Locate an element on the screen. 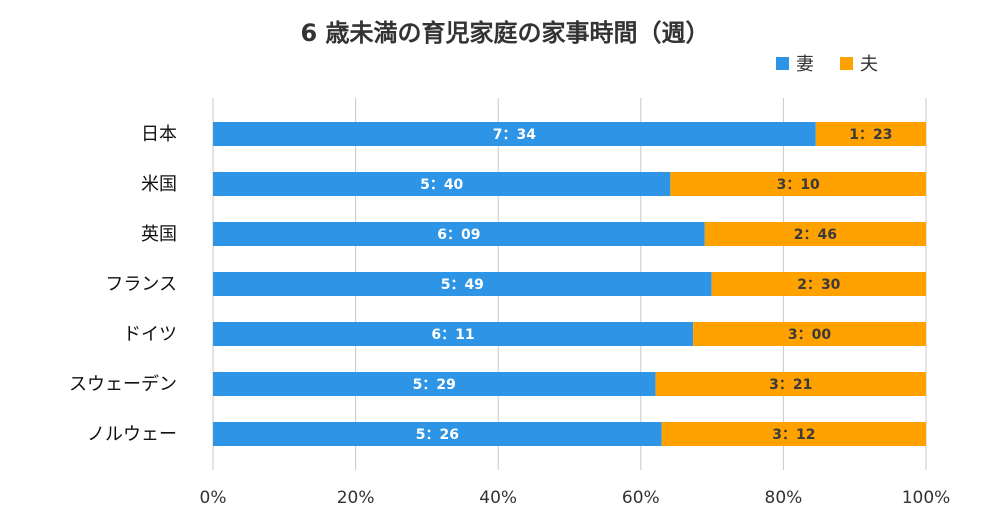 Image resolution: width=1000 pixels, height=526 pixels. x-tick-label: 40% is located at coordinates (498, 498).